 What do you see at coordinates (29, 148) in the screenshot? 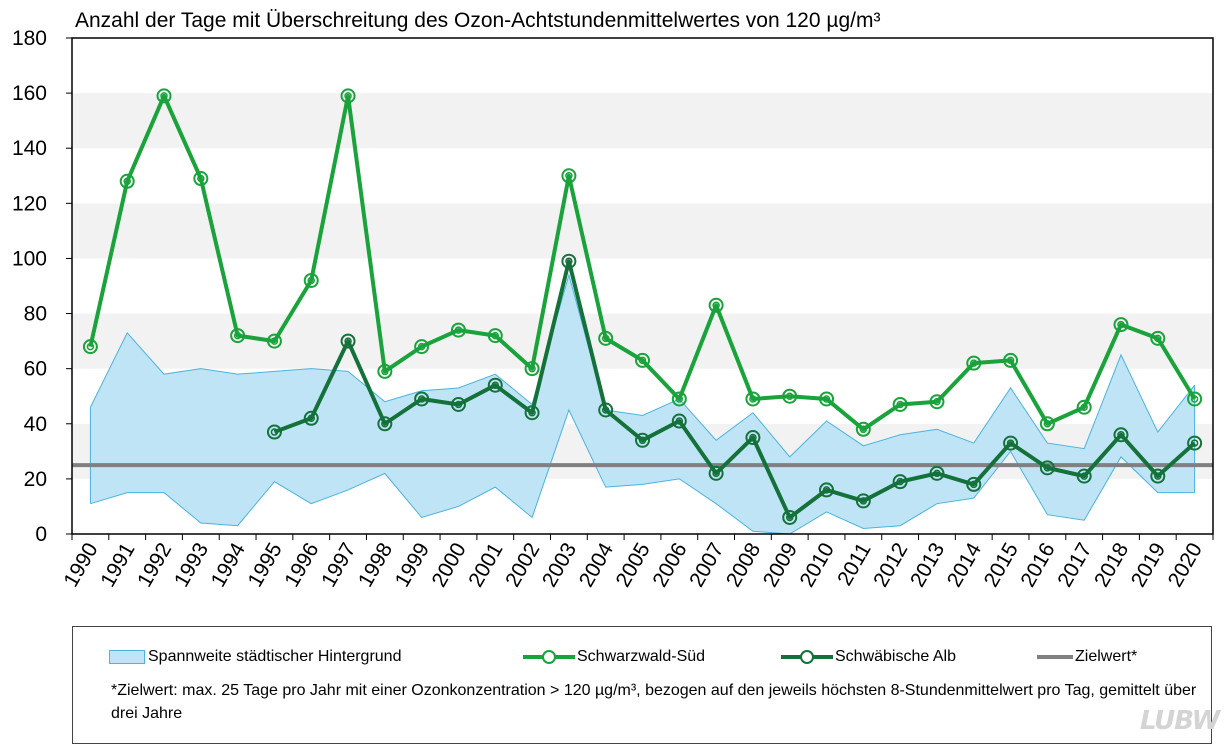
I see `y-tick-label: 140` at bounding box center [29, 148].